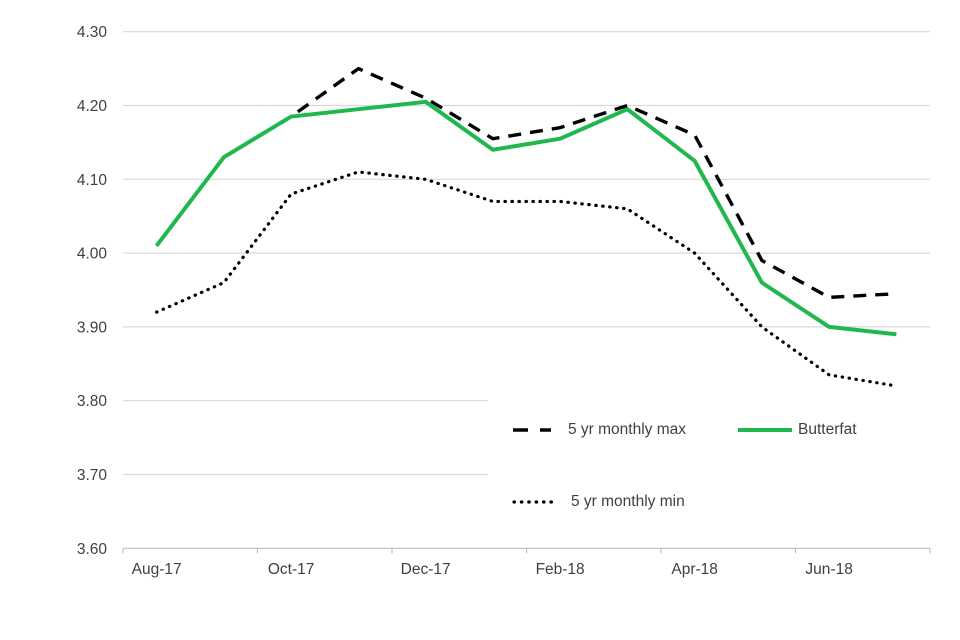  What do you see at coordinates (92, 106) in the screenshot?
I see `y-axis-tick-label: 4.20` at bounding box center [92, 106].